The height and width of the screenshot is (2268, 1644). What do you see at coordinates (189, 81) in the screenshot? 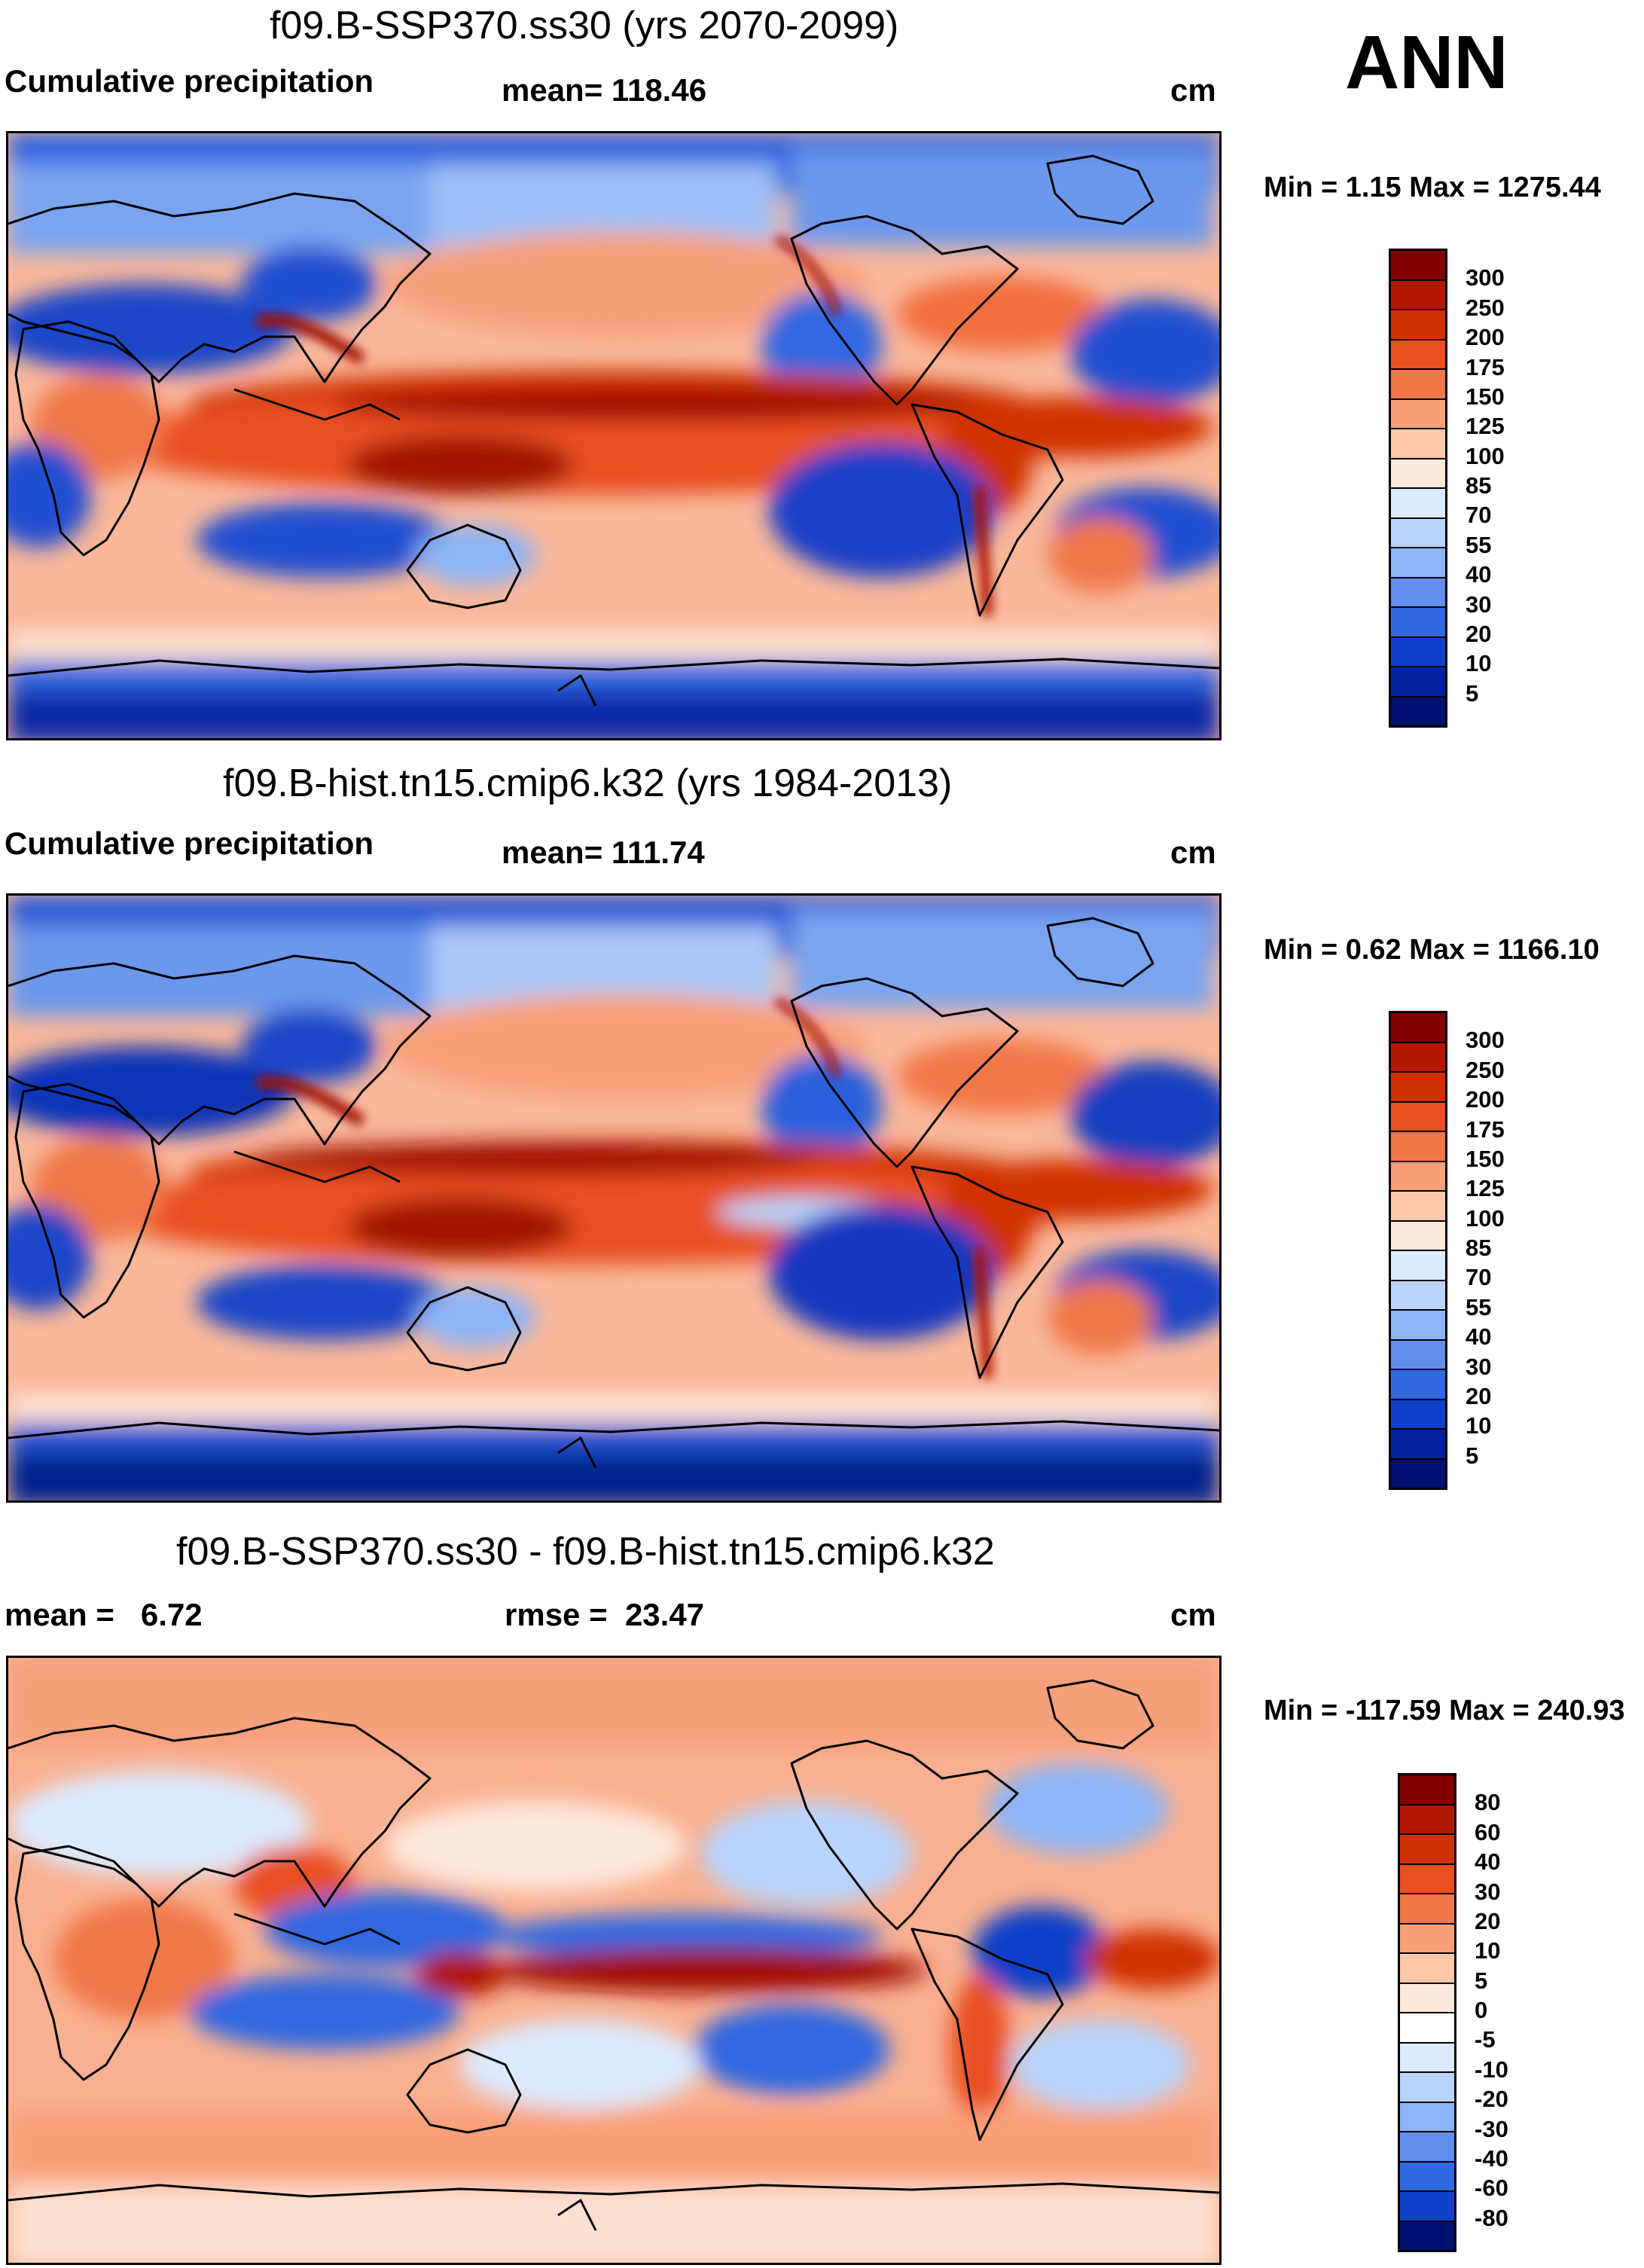
I see `panel-1-left-label: Cumulative precipitation` at bounding box center [189, 81].